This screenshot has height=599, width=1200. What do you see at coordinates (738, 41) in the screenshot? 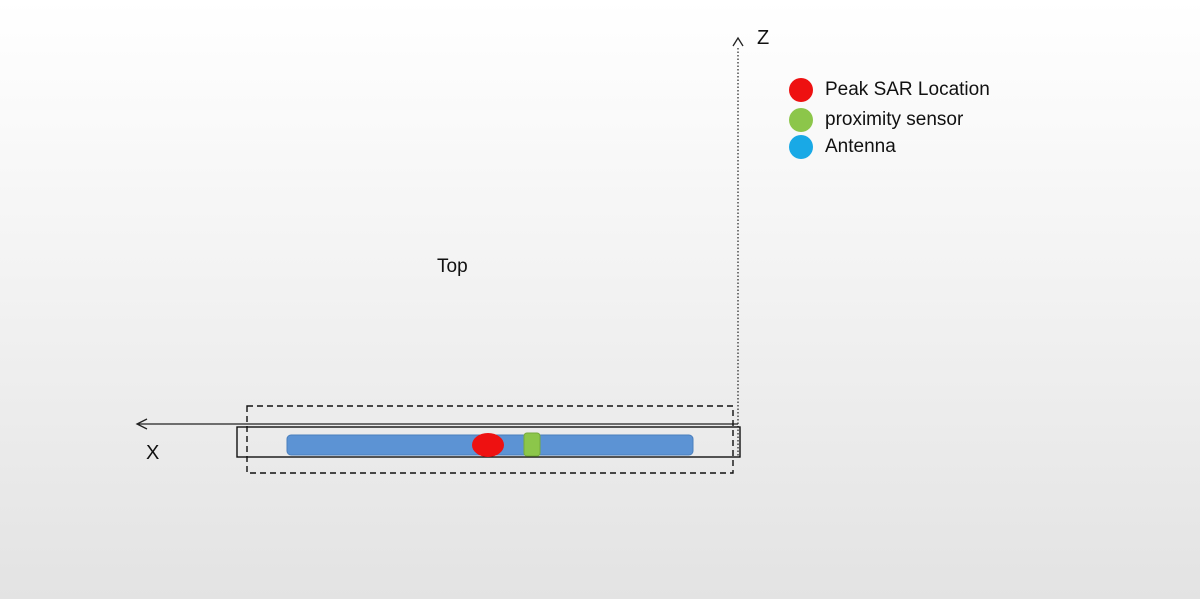
I see `z-axis-arrowhead` at bounding box center [738, 41].